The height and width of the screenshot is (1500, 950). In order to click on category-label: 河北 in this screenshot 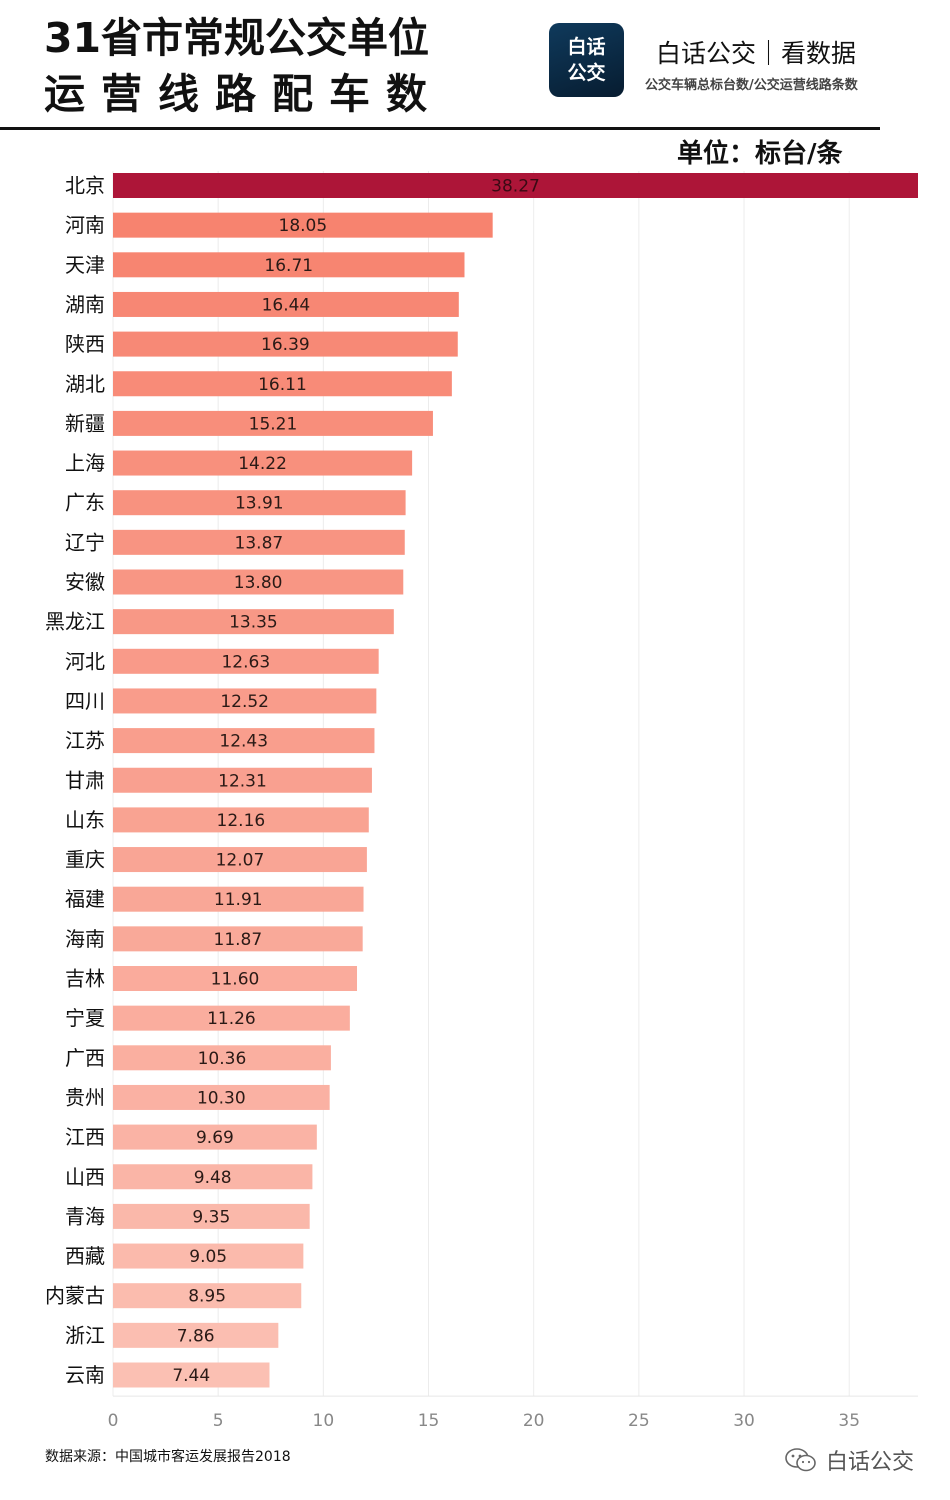, I will do `click(85, 661)`.